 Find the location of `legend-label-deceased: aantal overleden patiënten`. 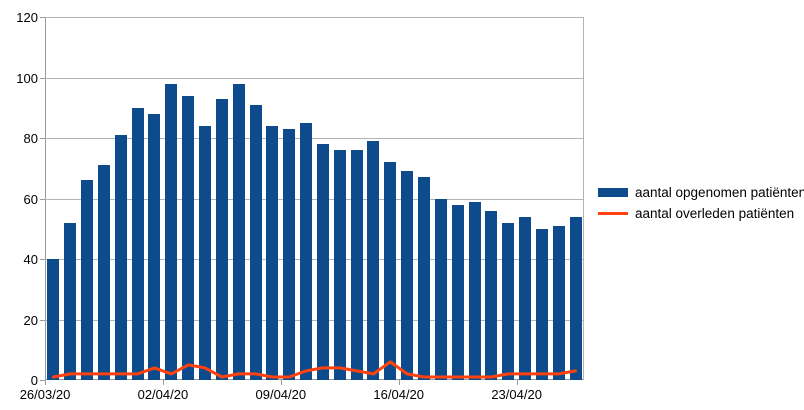

legend-label-deceased: aantal overleden patiënten is located at coordinates (715, 213).